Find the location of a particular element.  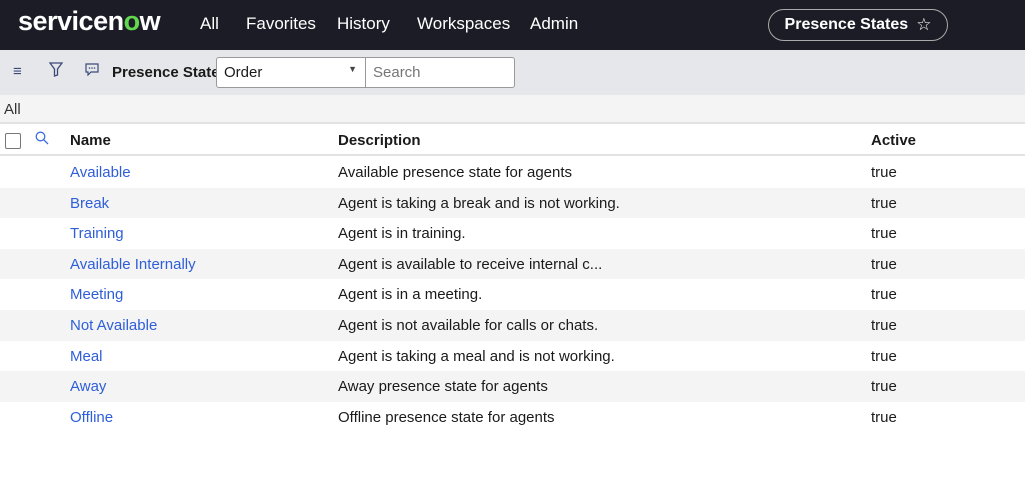

nav-all: All is located at coordinates (209, 23).